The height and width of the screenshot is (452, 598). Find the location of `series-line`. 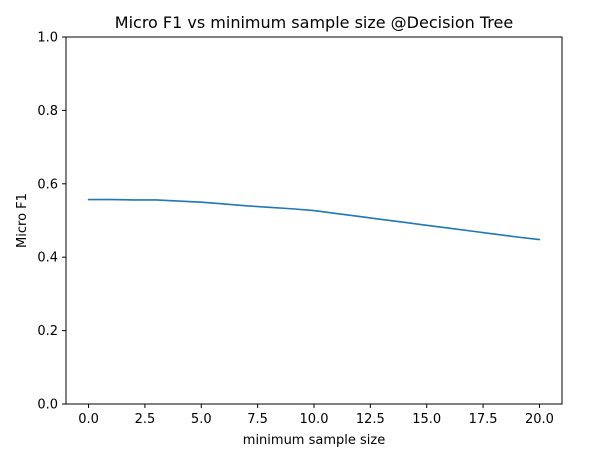

series-line is located at coordinates (314, 219).